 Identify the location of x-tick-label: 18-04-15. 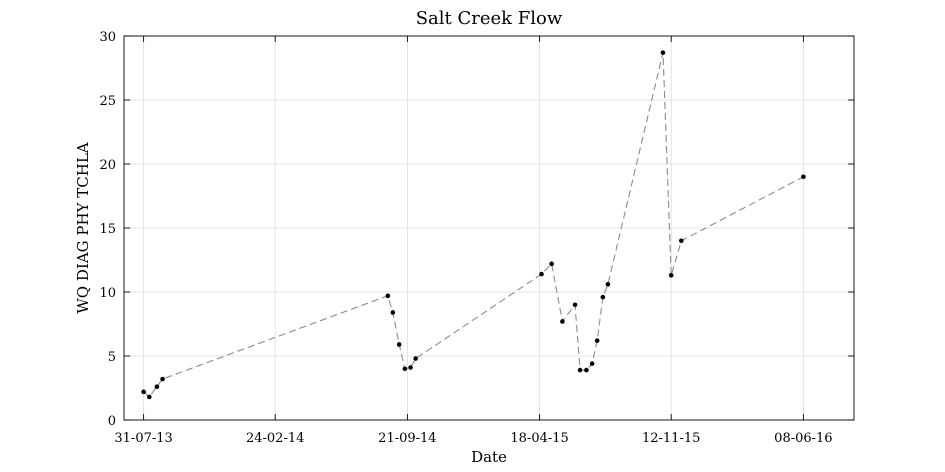
(539, 438).